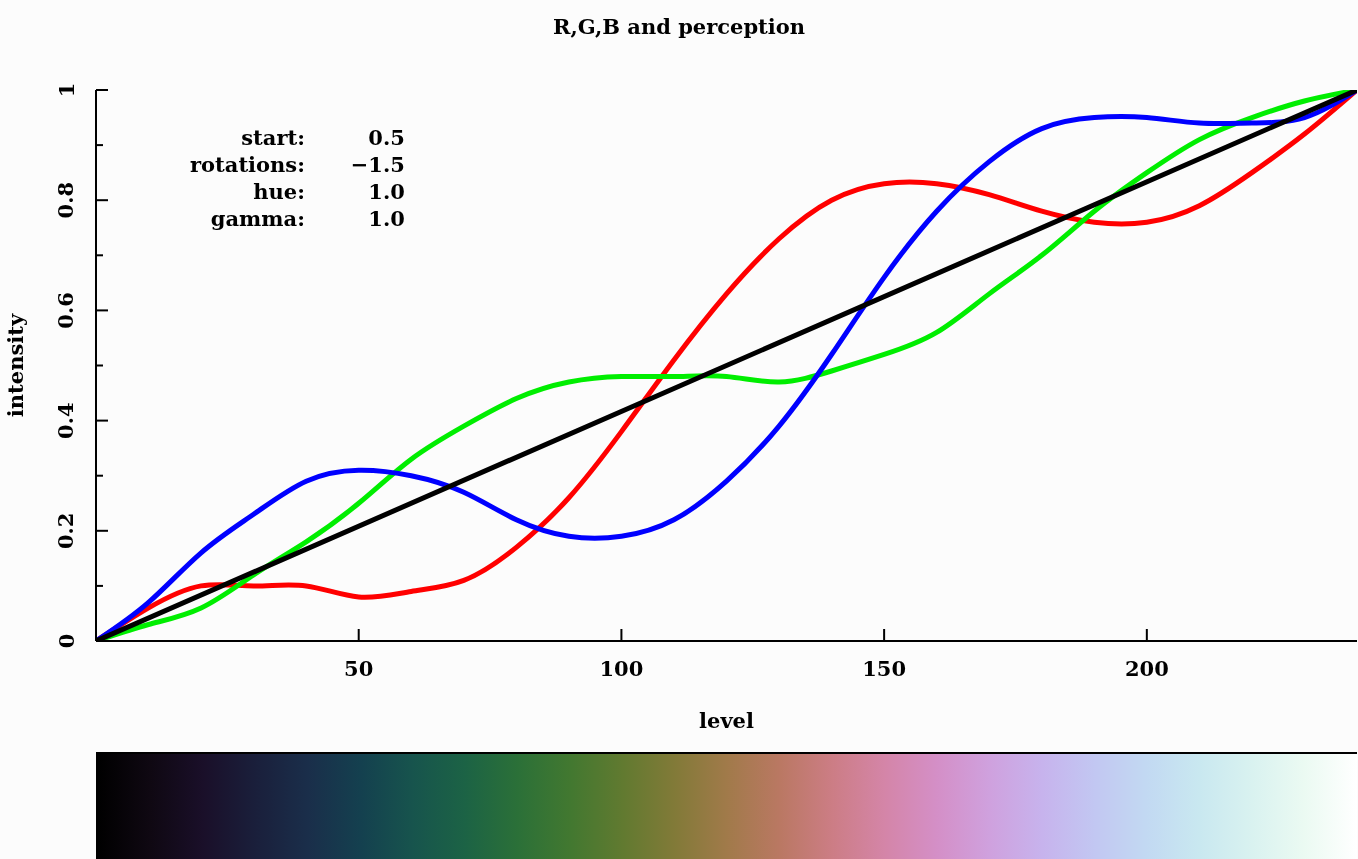 This screenshot has height=859, width=1358. Describe the element at coordinates (726, 720) in the screenshot. I see `x-axis-title: level` at that location.